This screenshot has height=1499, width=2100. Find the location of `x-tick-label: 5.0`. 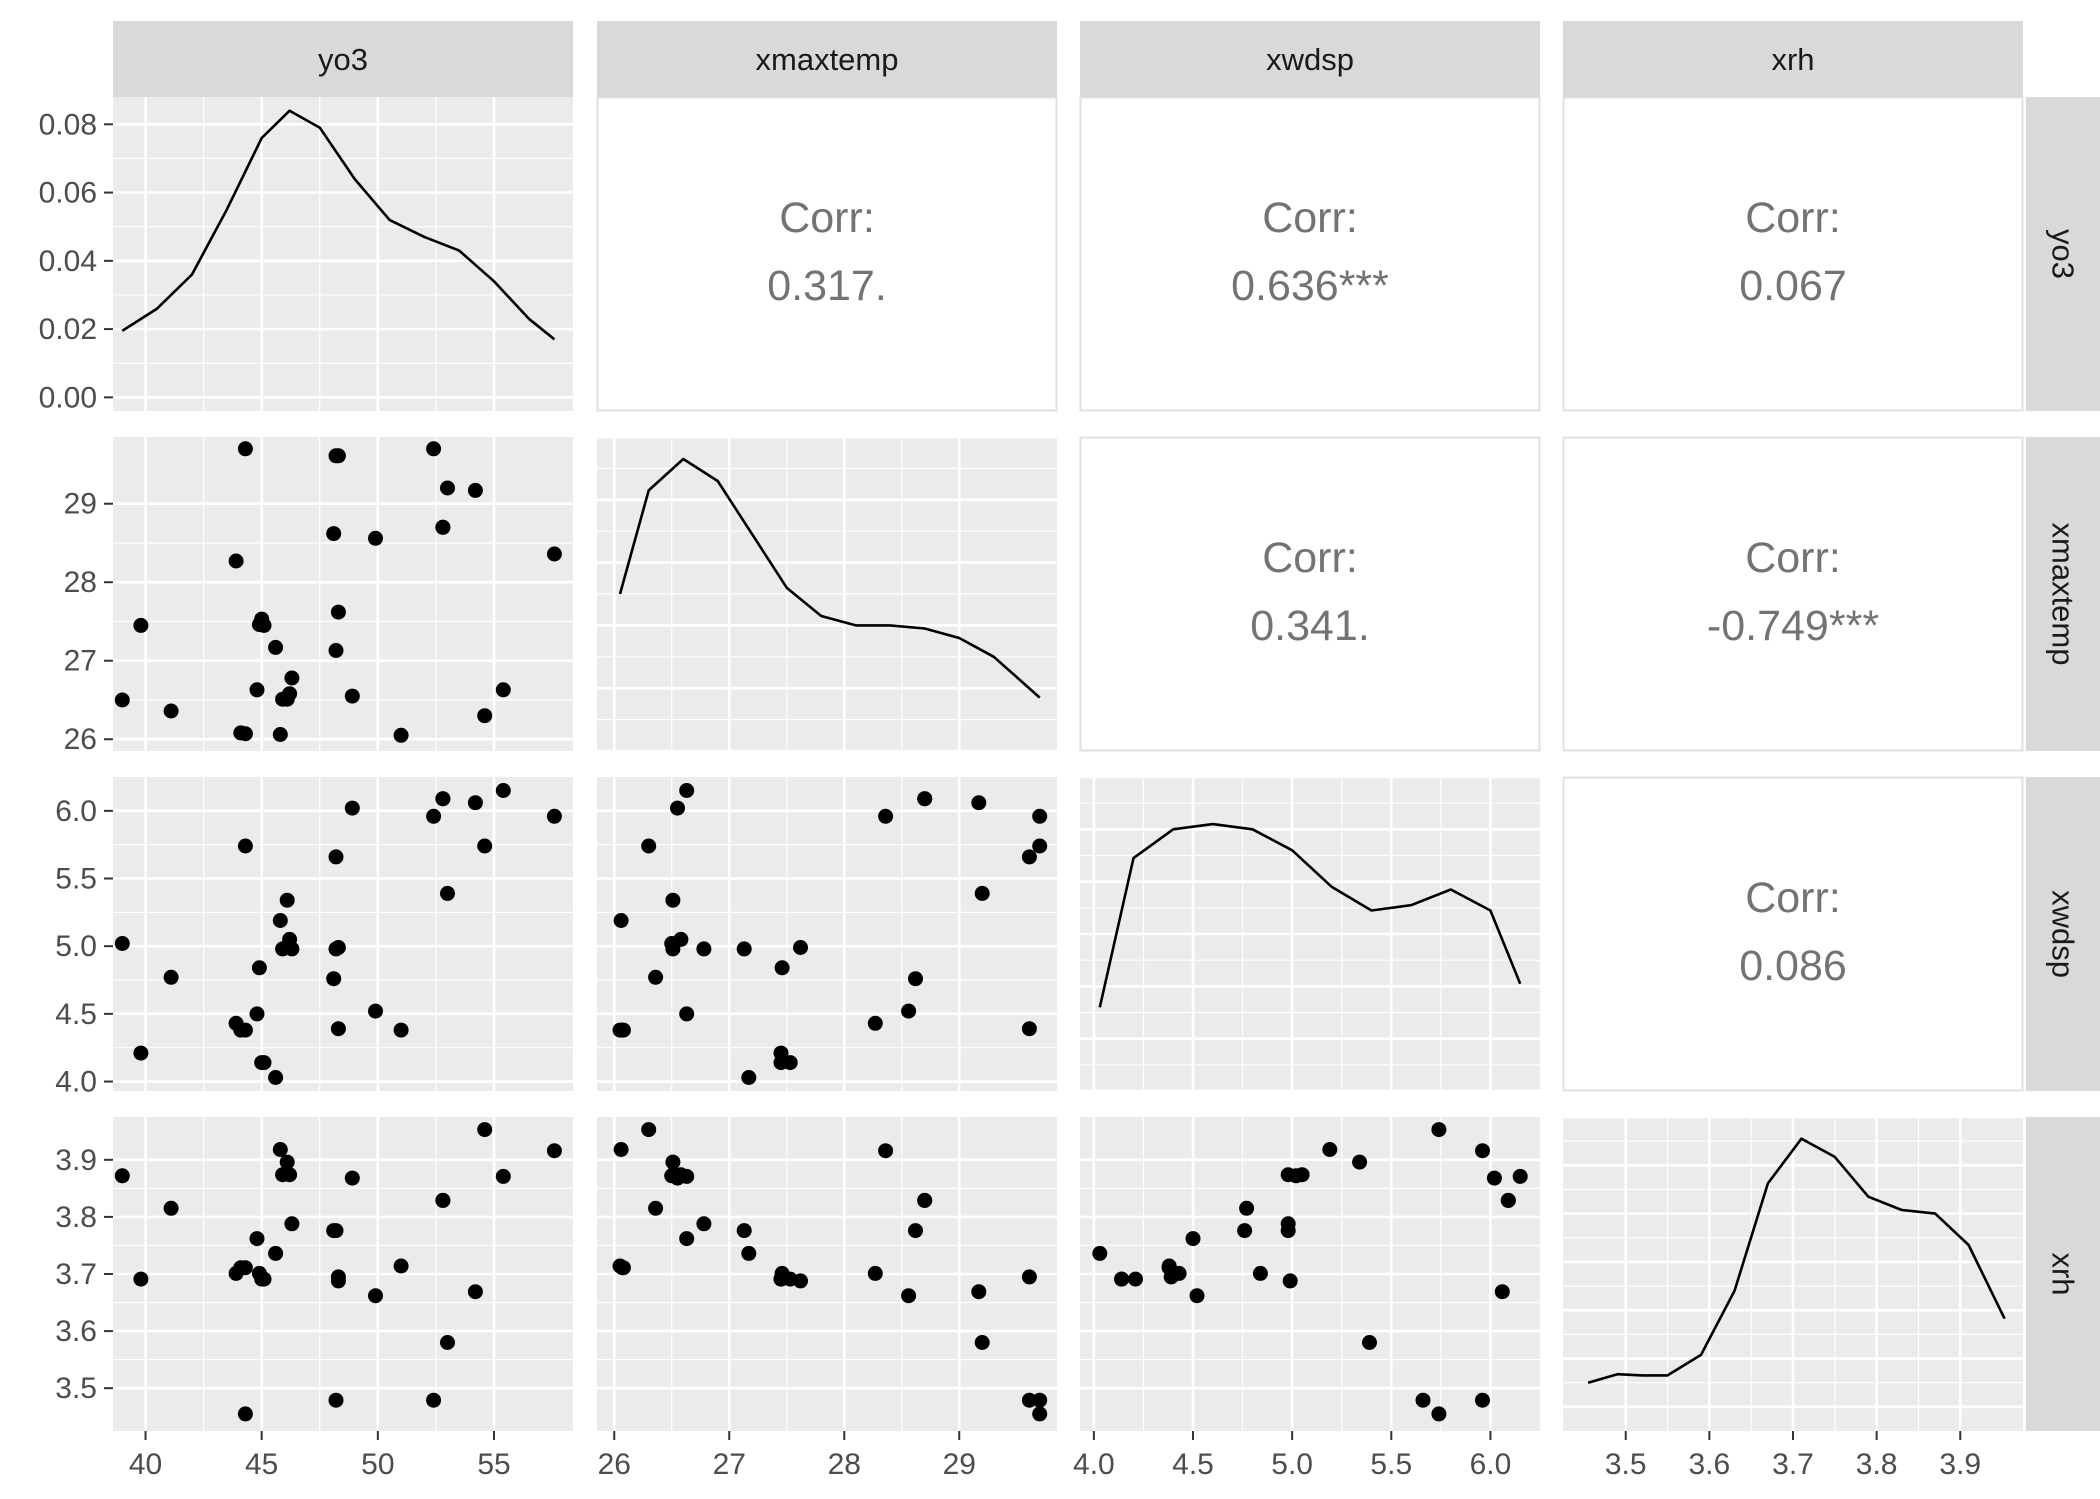

x-tick-label: 5.0 is located at coordinates (1292, 1464).